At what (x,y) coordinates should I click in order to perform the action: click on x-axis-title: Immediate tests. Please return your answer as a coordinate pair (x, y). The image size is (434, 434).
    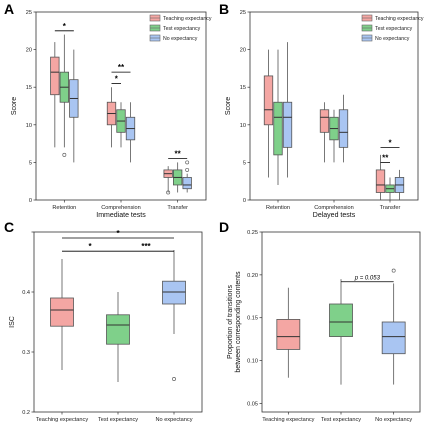
    Looking at the image, I should click on (121, 215).